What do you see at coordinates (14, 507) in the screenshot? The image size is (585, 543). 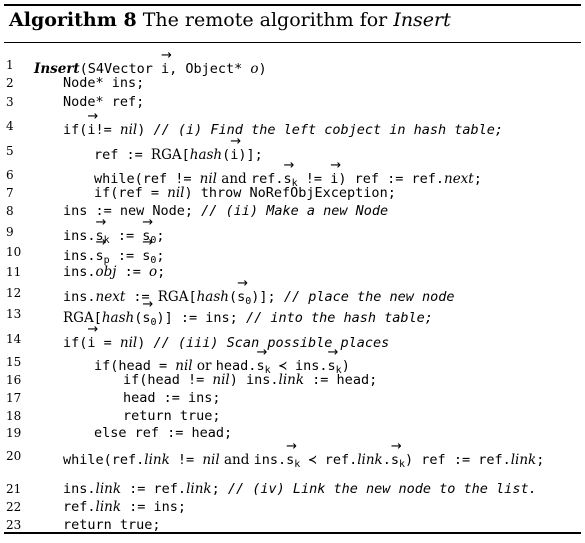 I see `line-number: 22` at bounding box center [14, 507].